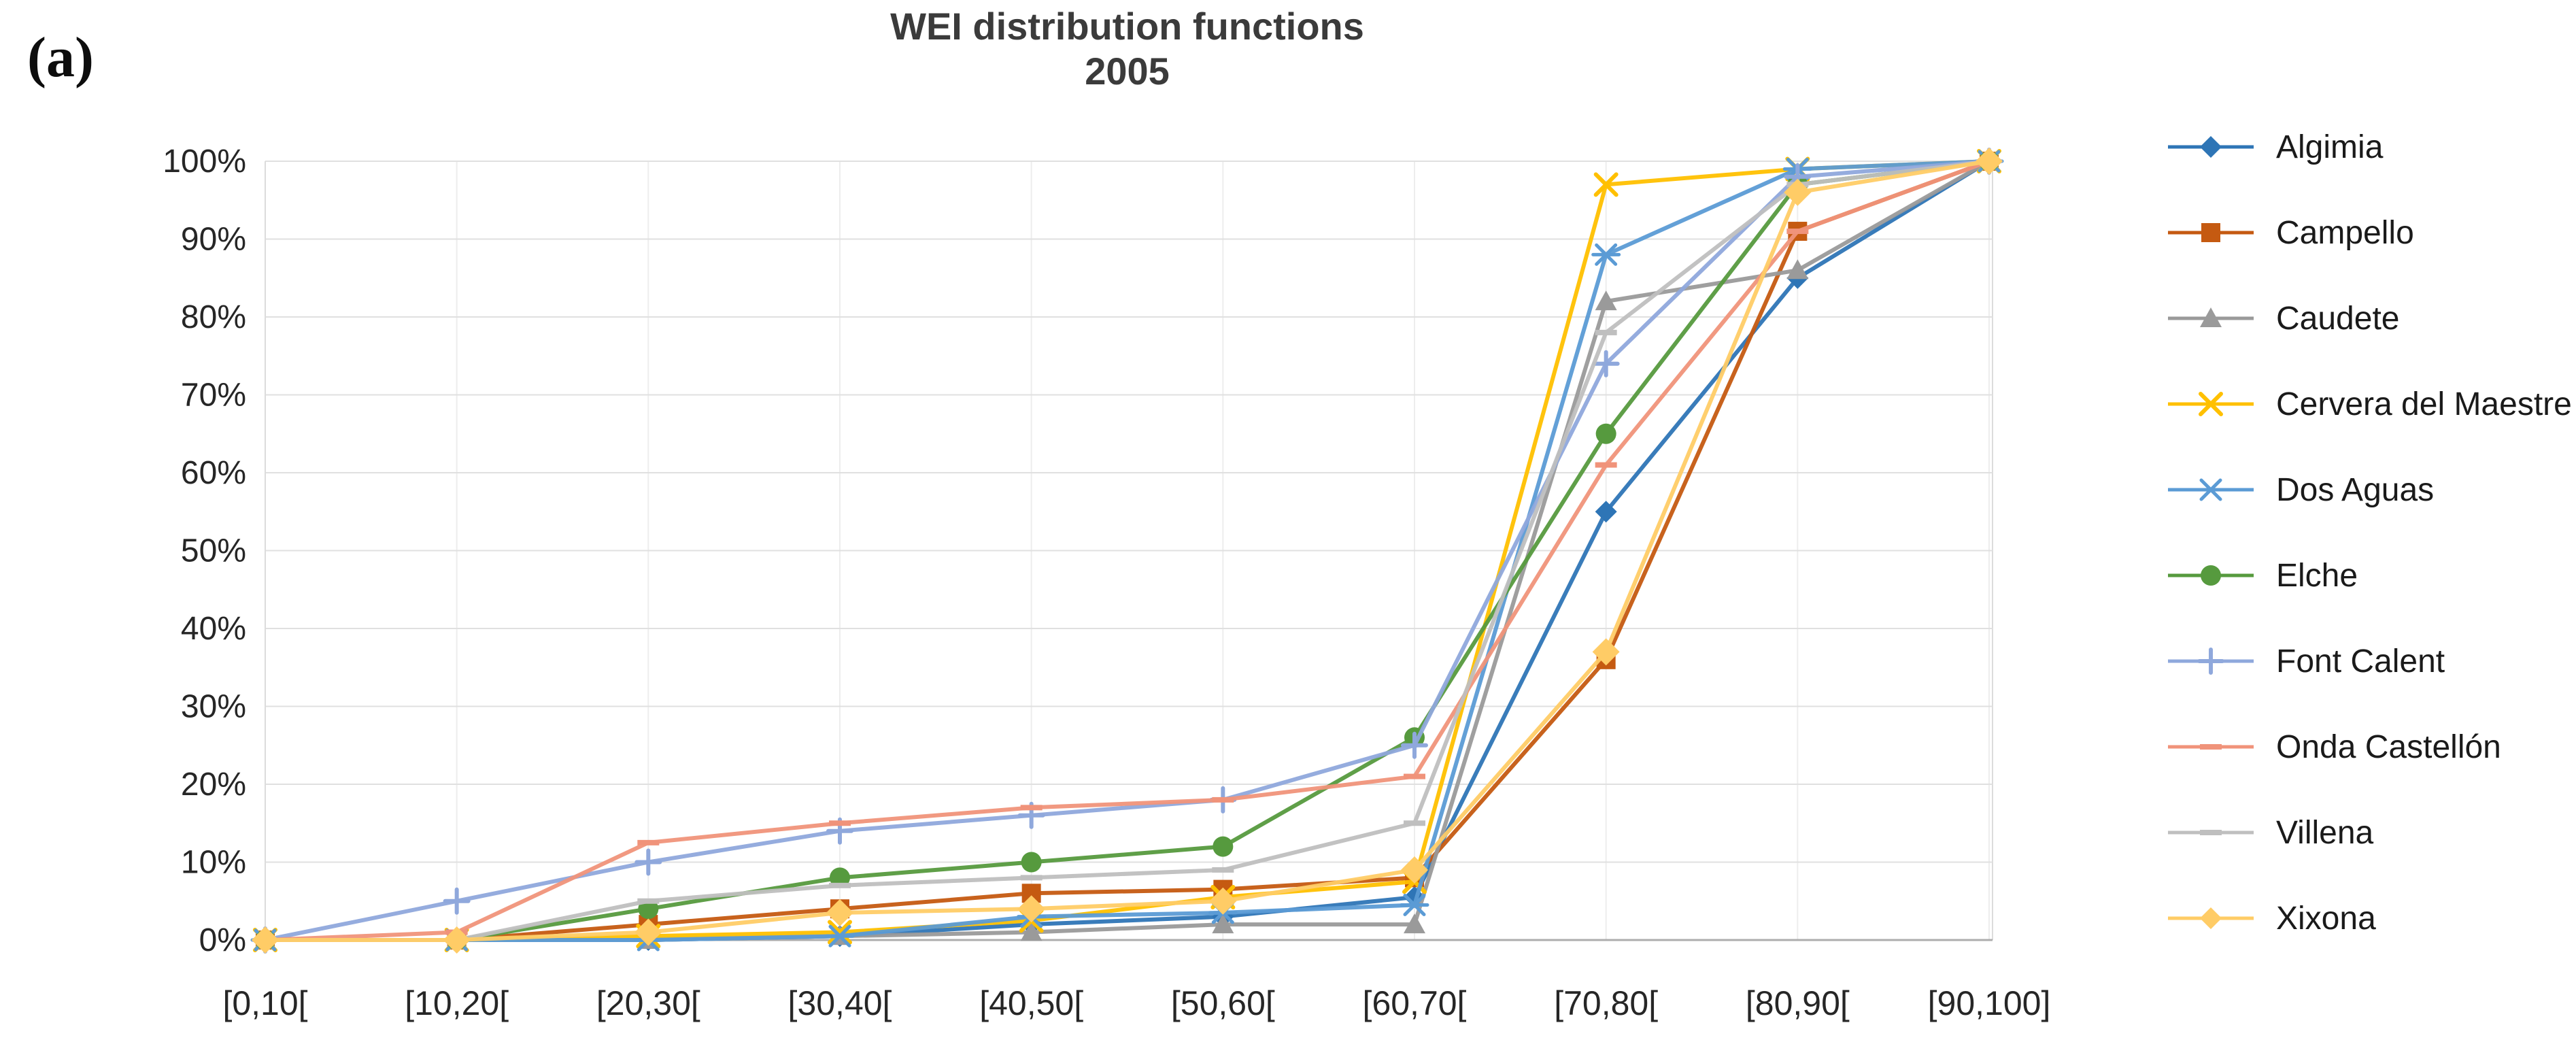  What do you see at coordinates (1223, 1003) in the screenshot?
I see `x-tick-label: [50,60[` at bounding box center [1223, 1003].